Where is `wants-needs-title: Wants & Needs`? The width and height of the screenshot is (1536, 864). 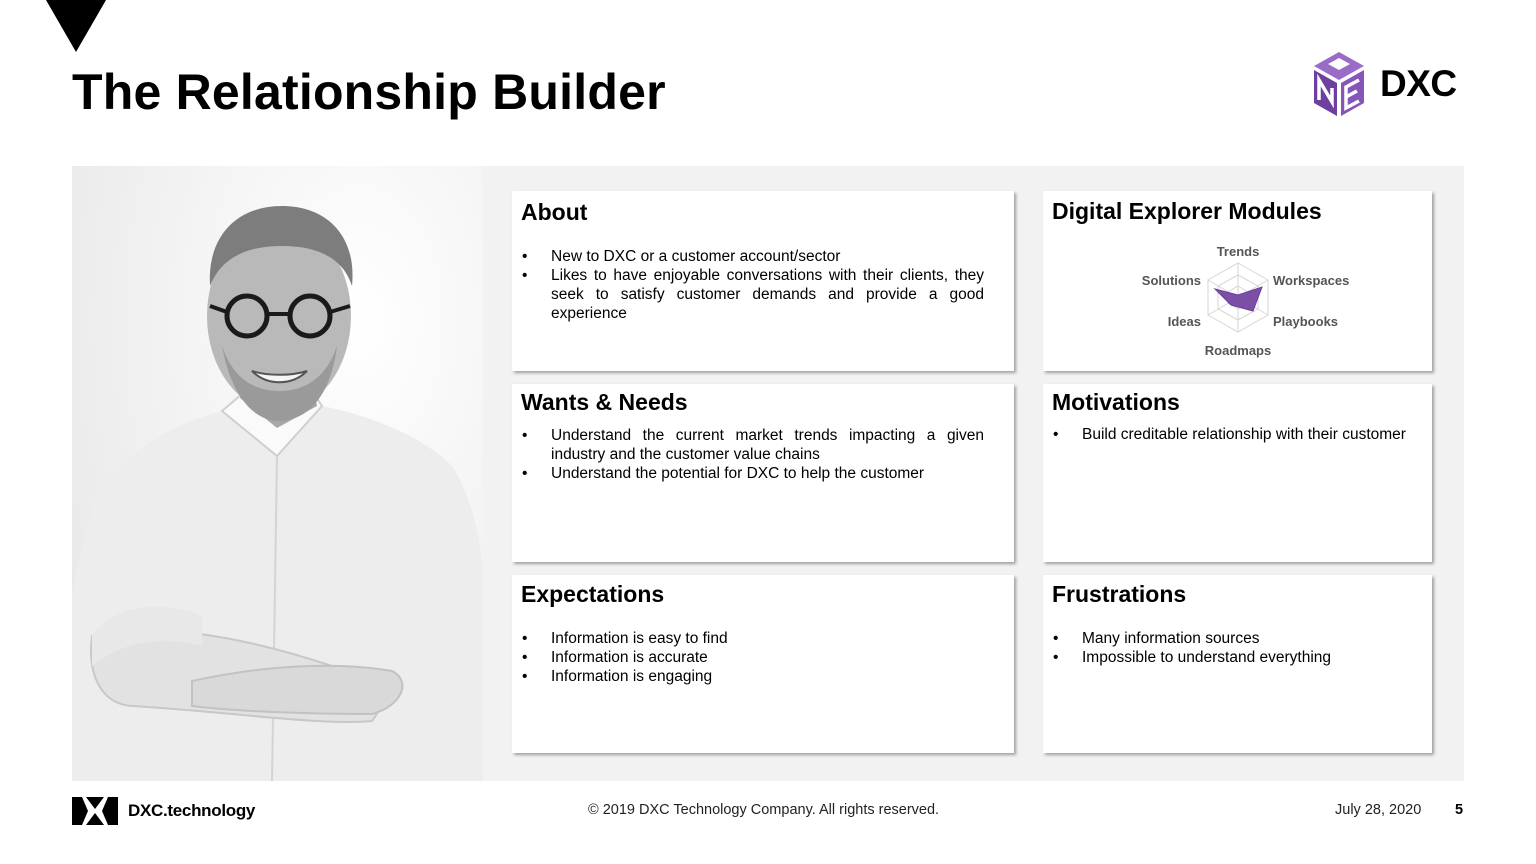
wants-needs-title: Wants & Needs is located at coordinates (604, 402).